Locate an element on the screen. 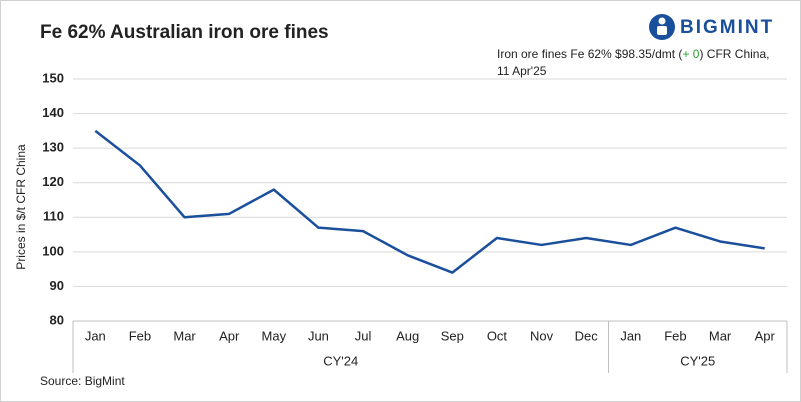 The image size is (801, 402). y-tick-label: 140 is located at coordinates (53, 112).